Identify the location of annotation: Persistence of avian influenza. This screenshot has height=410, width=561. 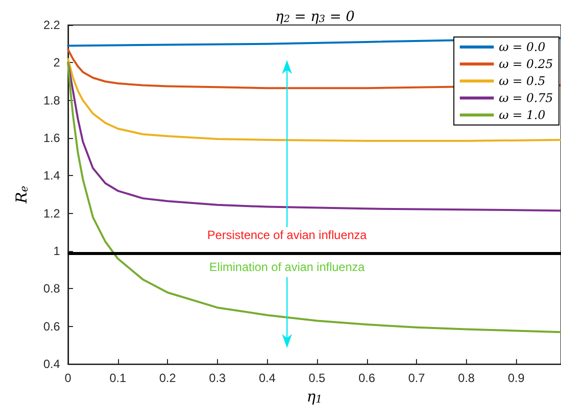
(287, 235).